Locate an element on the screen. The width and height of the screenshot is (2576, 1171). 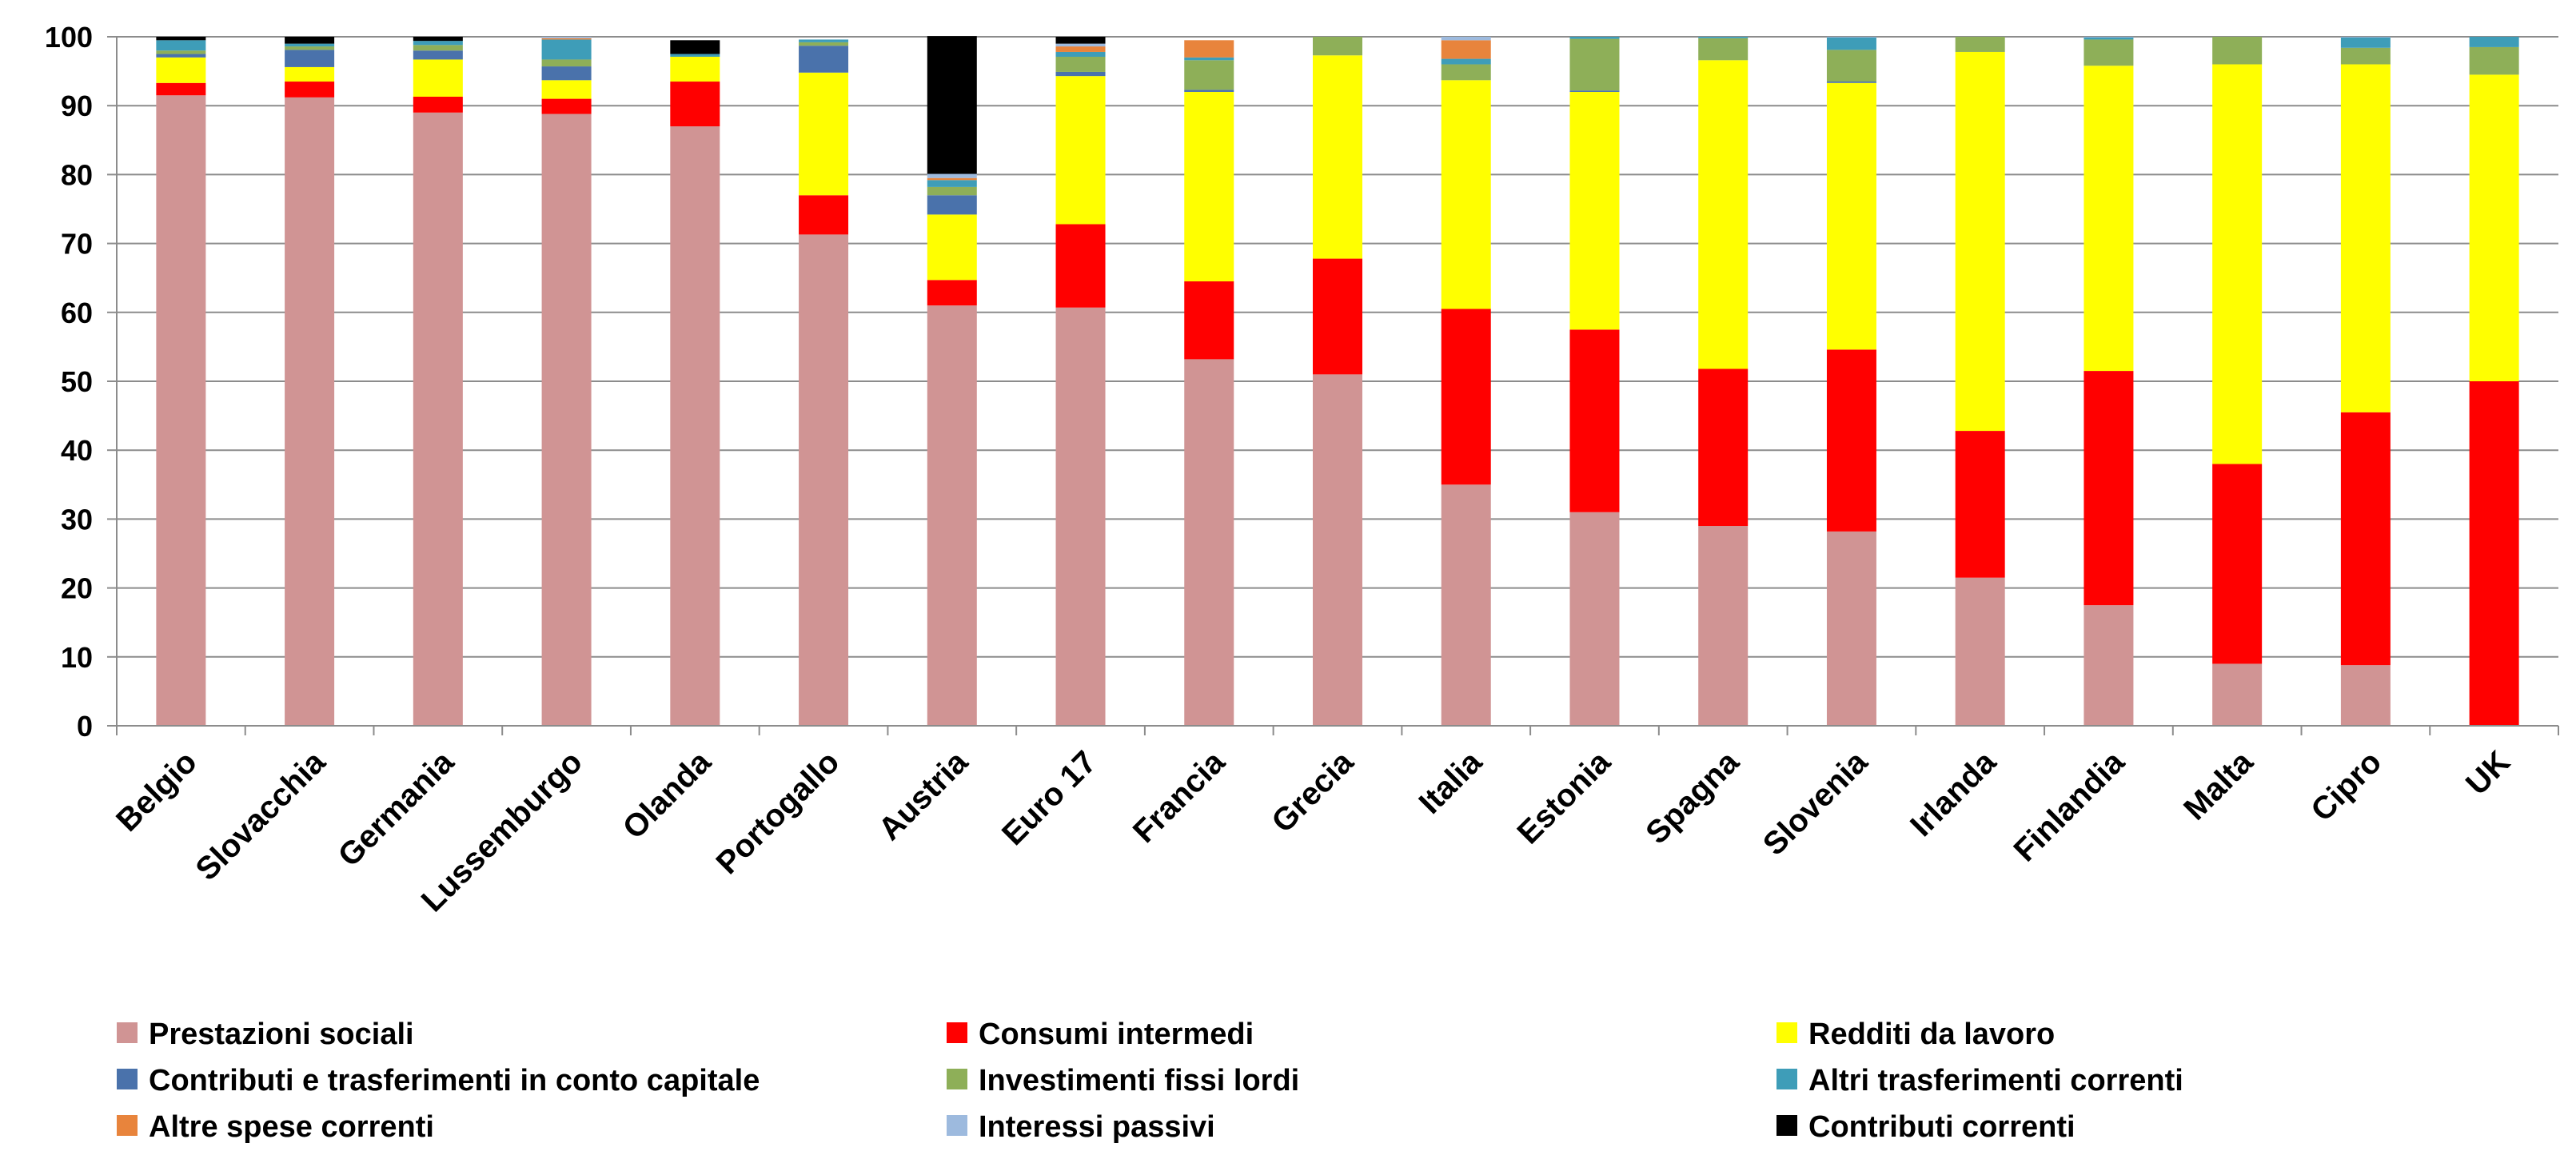
bar-group-uk is located at coordinates (2494, 381).